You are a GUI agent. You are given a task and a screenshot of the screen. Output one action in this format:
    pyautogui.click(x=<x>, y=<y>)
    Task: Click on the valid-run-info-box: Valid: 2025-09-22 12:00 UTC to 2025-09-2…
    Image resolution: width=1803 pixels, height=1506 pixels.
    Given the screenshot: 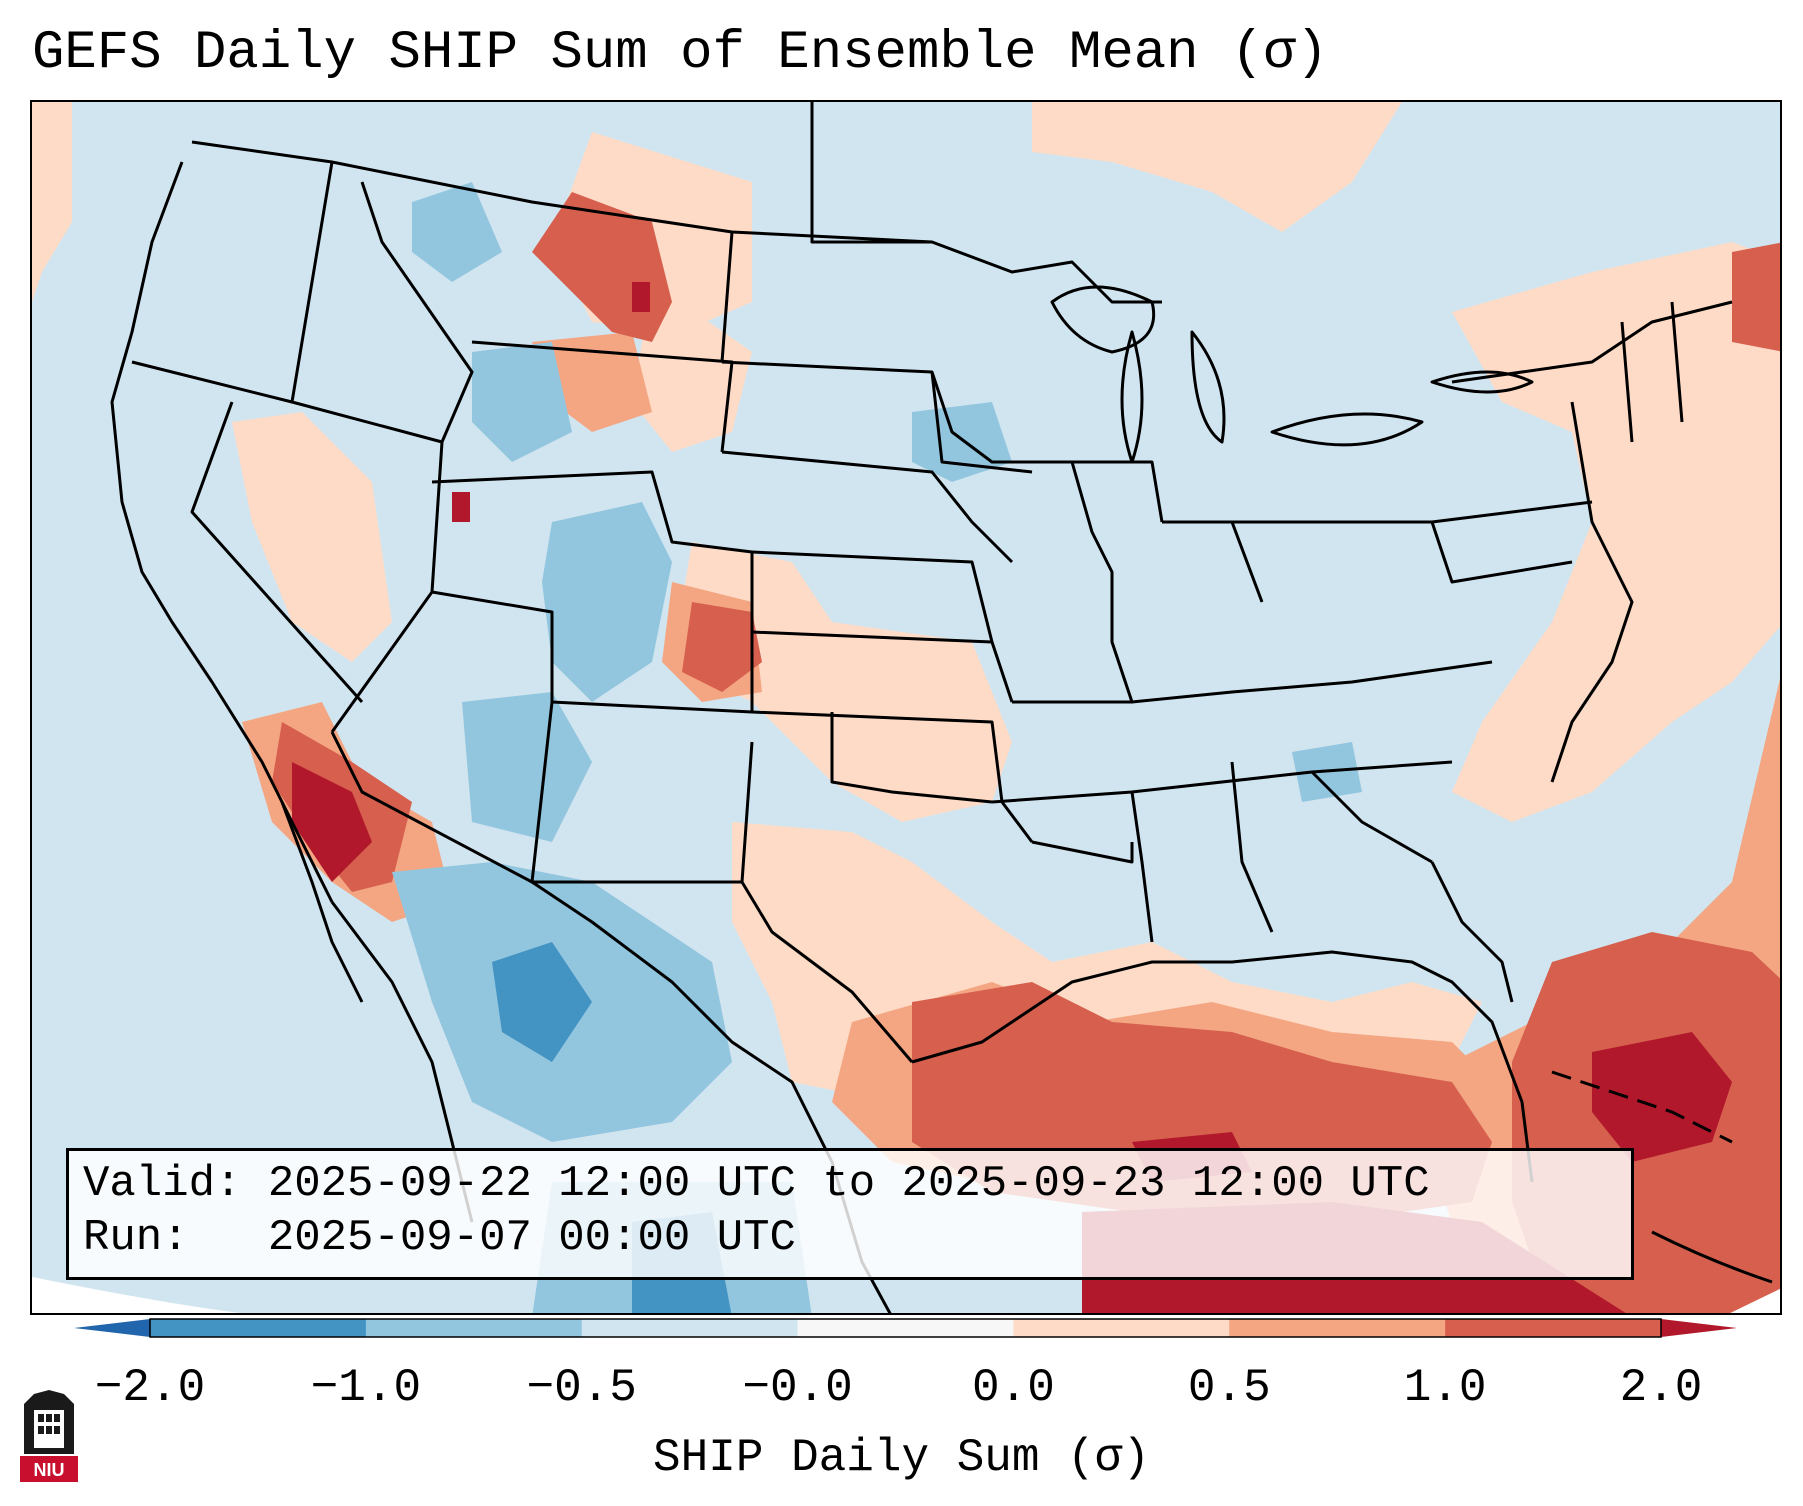 What is the action you would take?
    pyautogui.click(x=850, y=1214)
    